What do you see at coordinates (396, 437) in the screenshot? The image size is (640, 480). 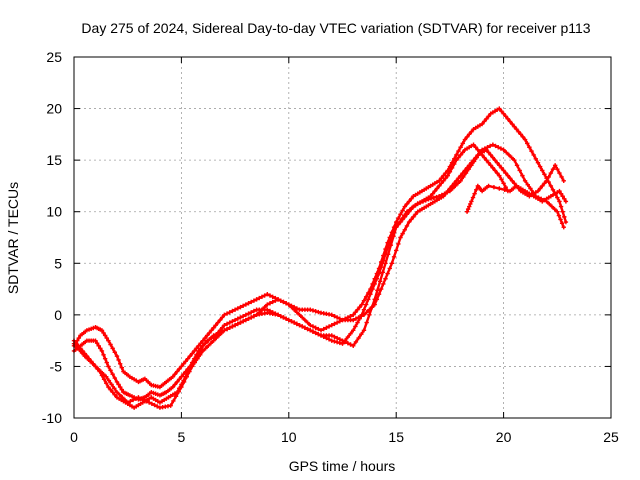 I see `x-tick-label: 15` at bounding box center [396, 437].